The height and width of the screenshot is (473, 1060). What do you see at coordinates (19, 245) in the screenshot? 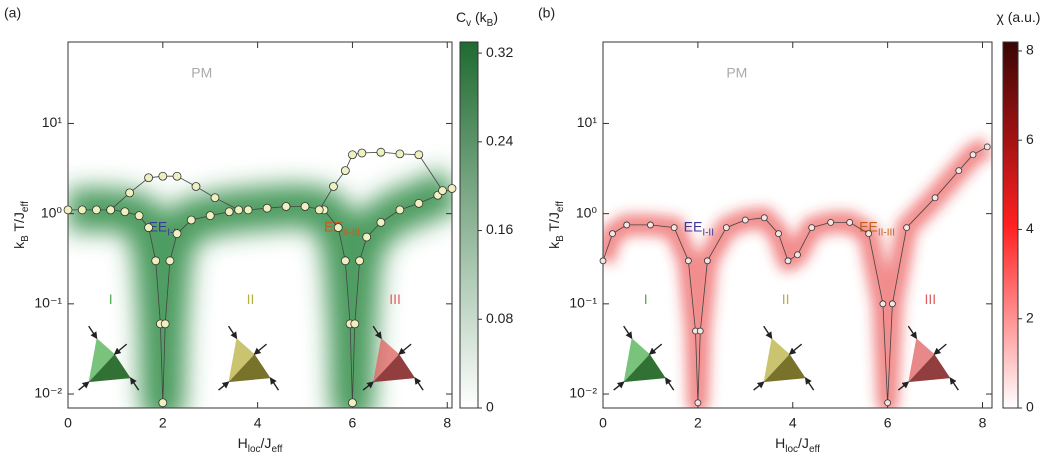
I see `text-part: k` at bounding box center [19, 245].